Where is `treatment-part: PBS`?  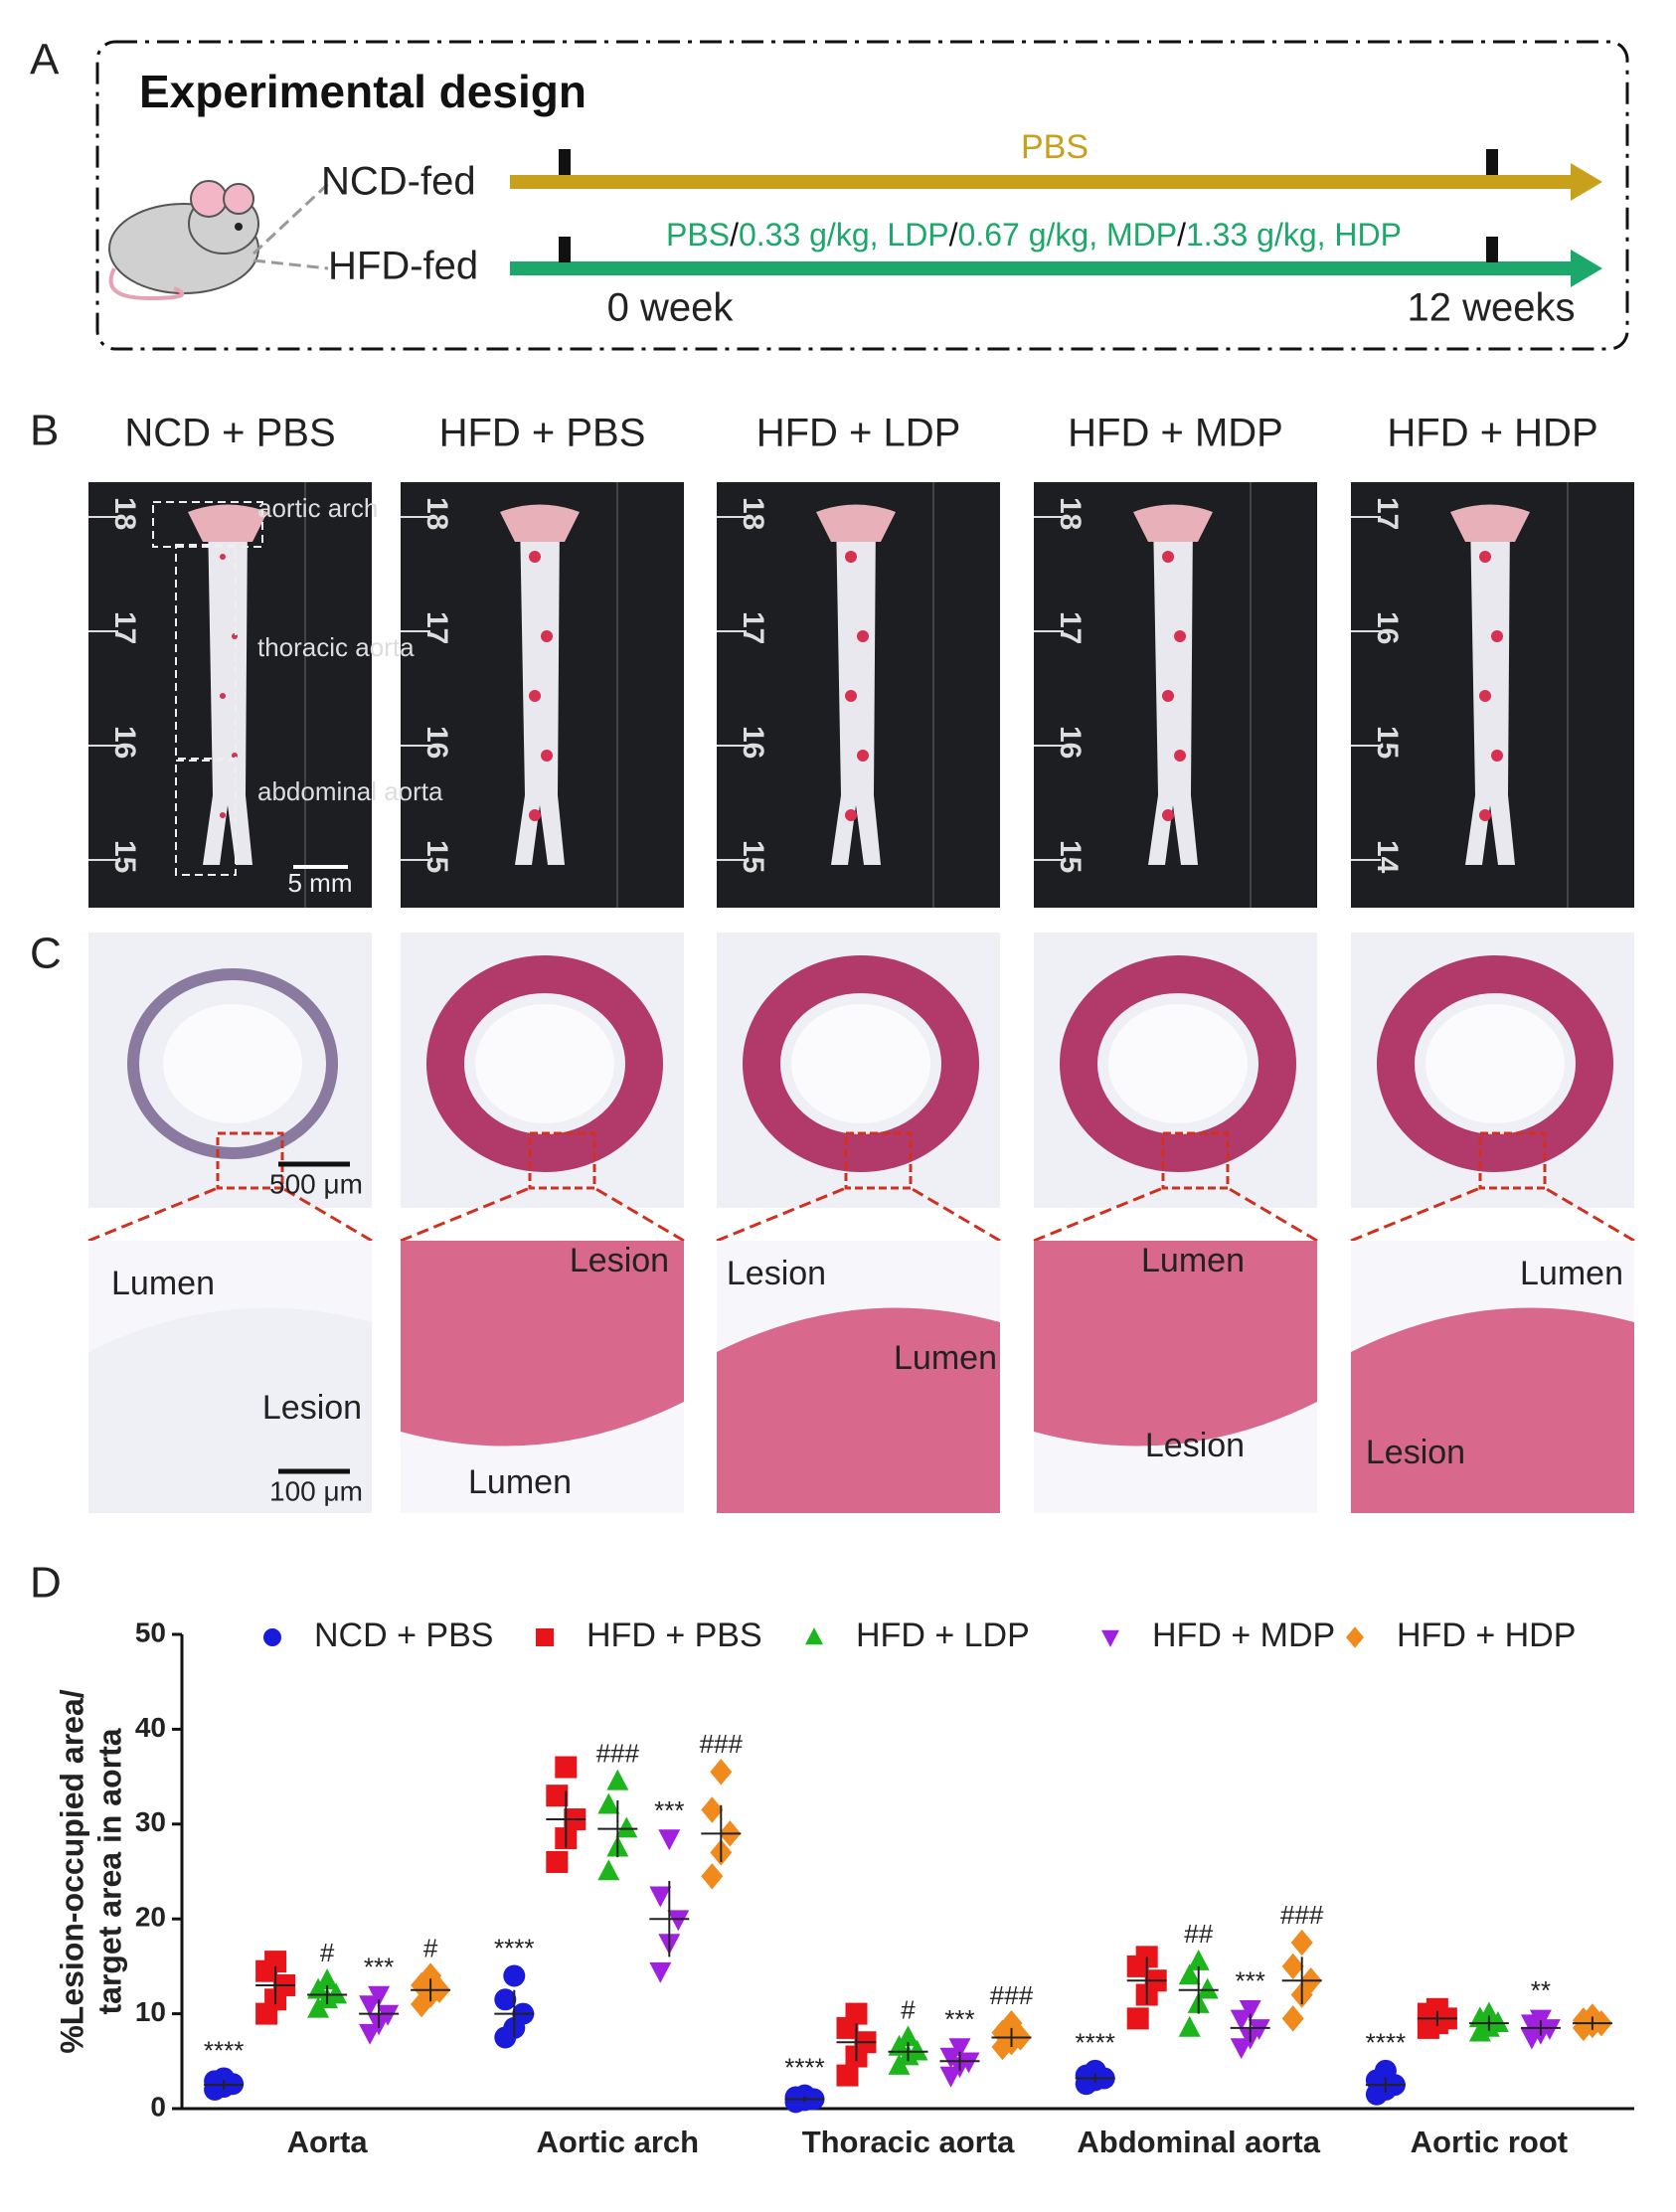
treatment-part: PBS is located at coordinates (698, 235).